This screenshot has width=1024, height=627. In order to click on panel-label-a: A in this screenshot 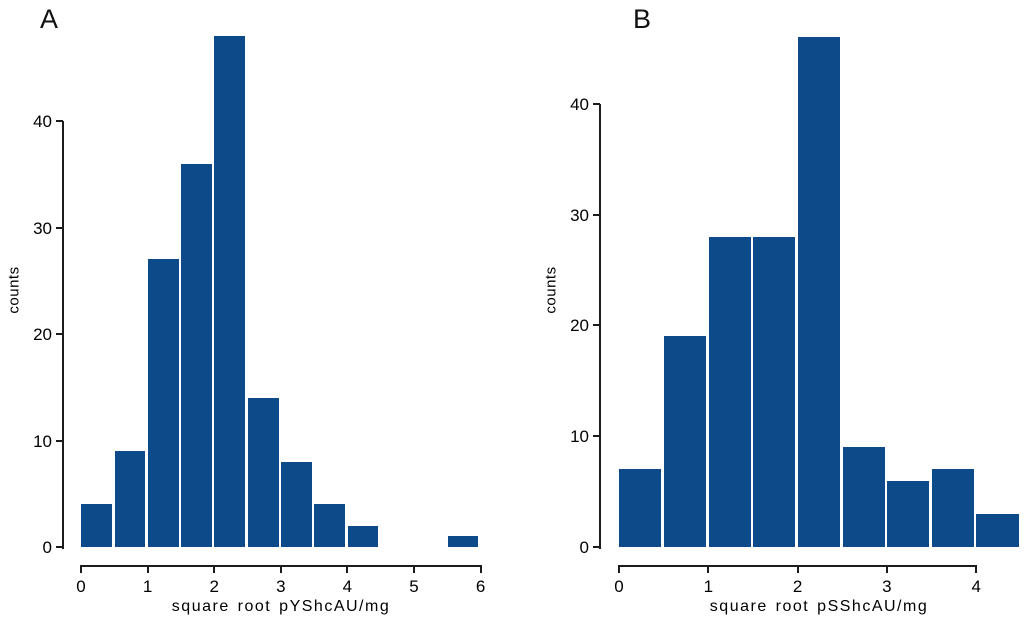, I will do `click(50, 19)`.